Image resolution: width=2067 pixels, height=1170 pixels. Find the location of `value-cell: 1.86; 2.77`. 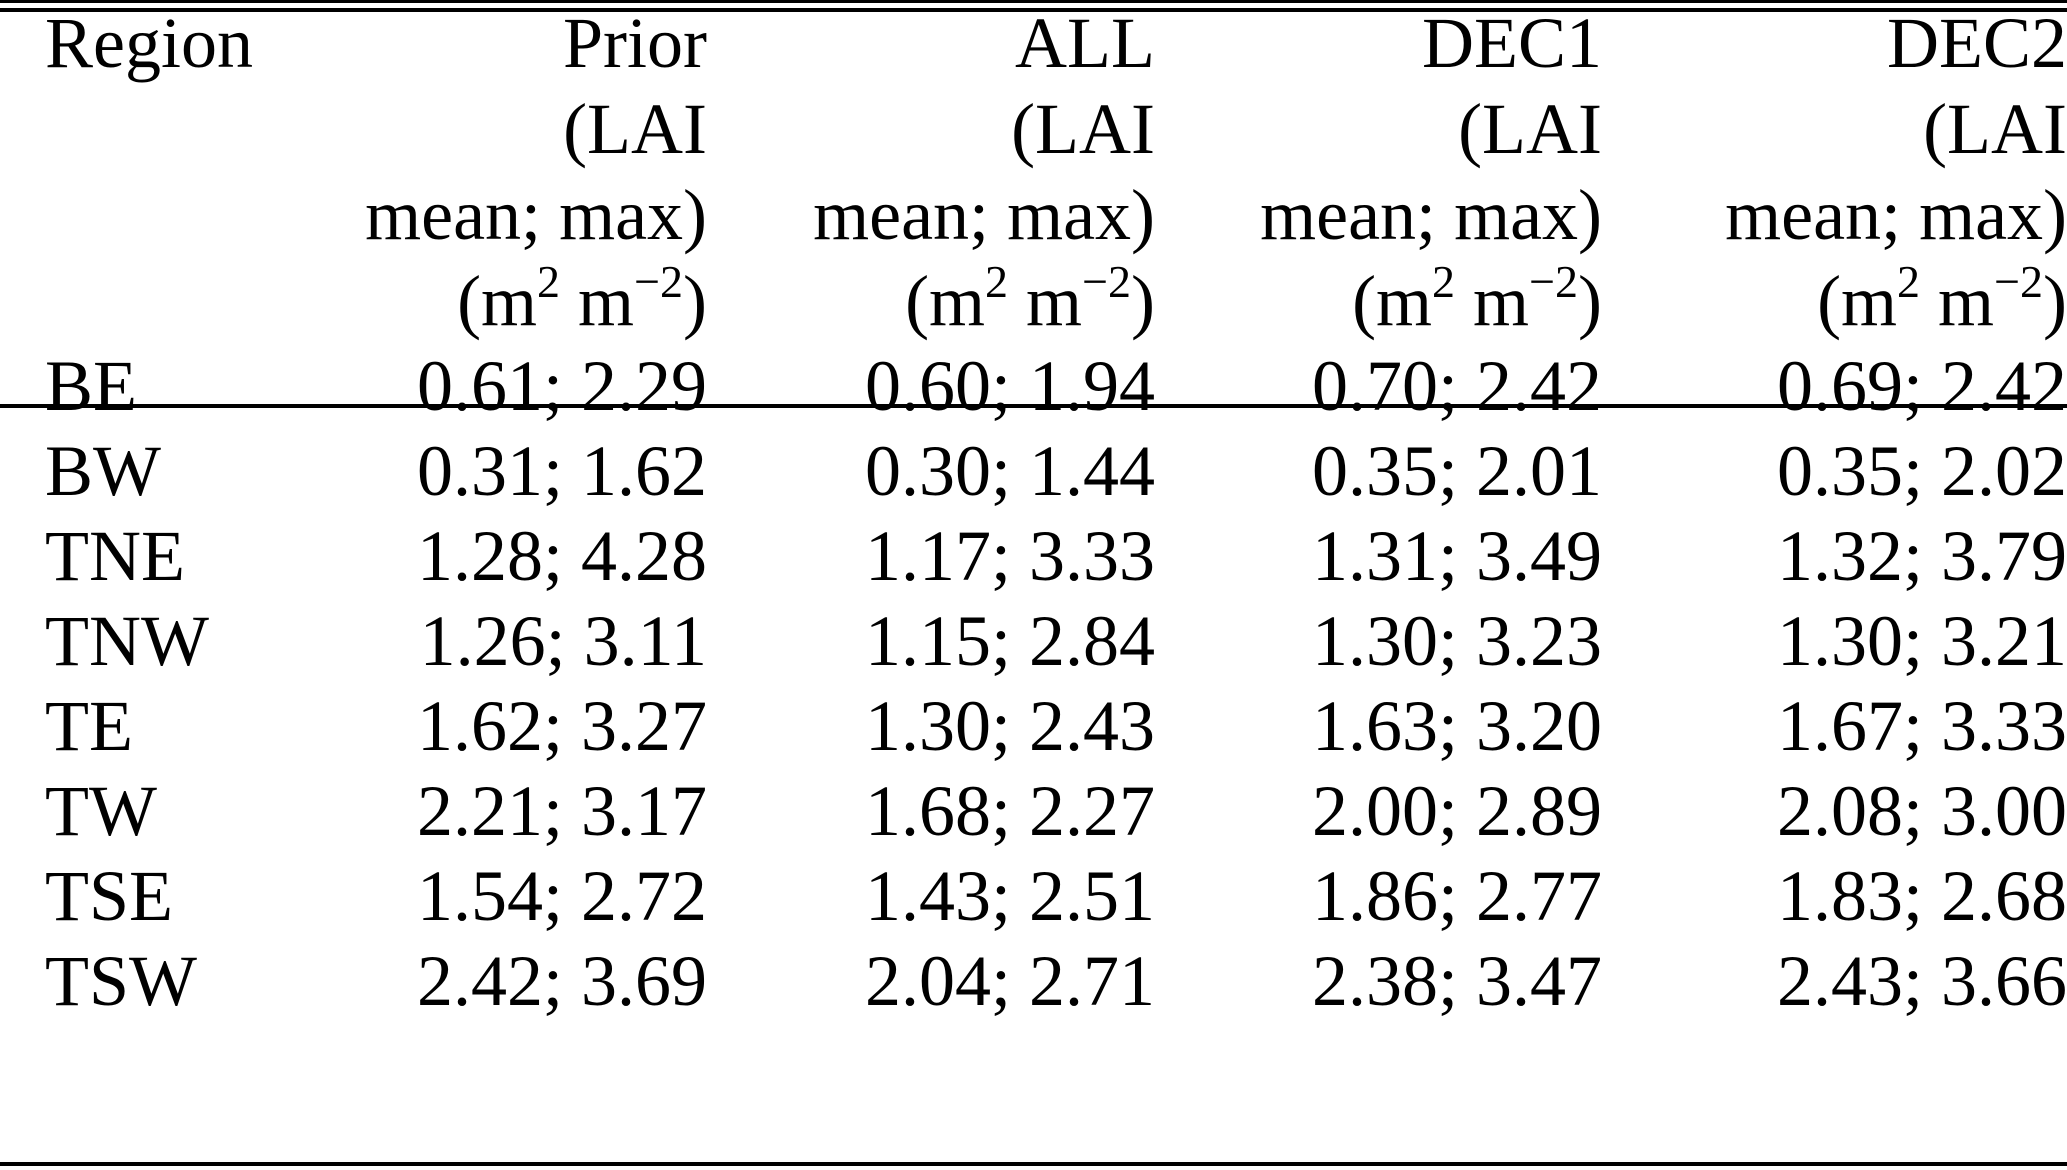

value-cell: 1.86; 2.77 is located at coordinates (1456, 896).